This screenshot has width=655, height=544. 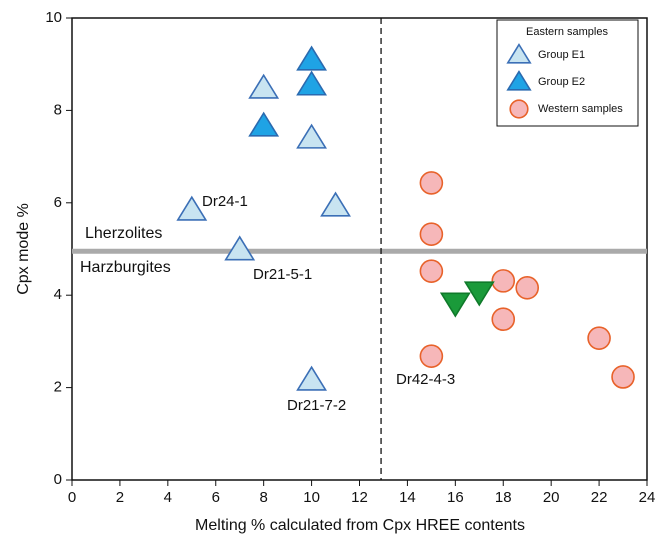 What do you see at coordinates (359, 497) in the screenshot?
I see `x-tick-label: 12` at bounding box center [359, 497].